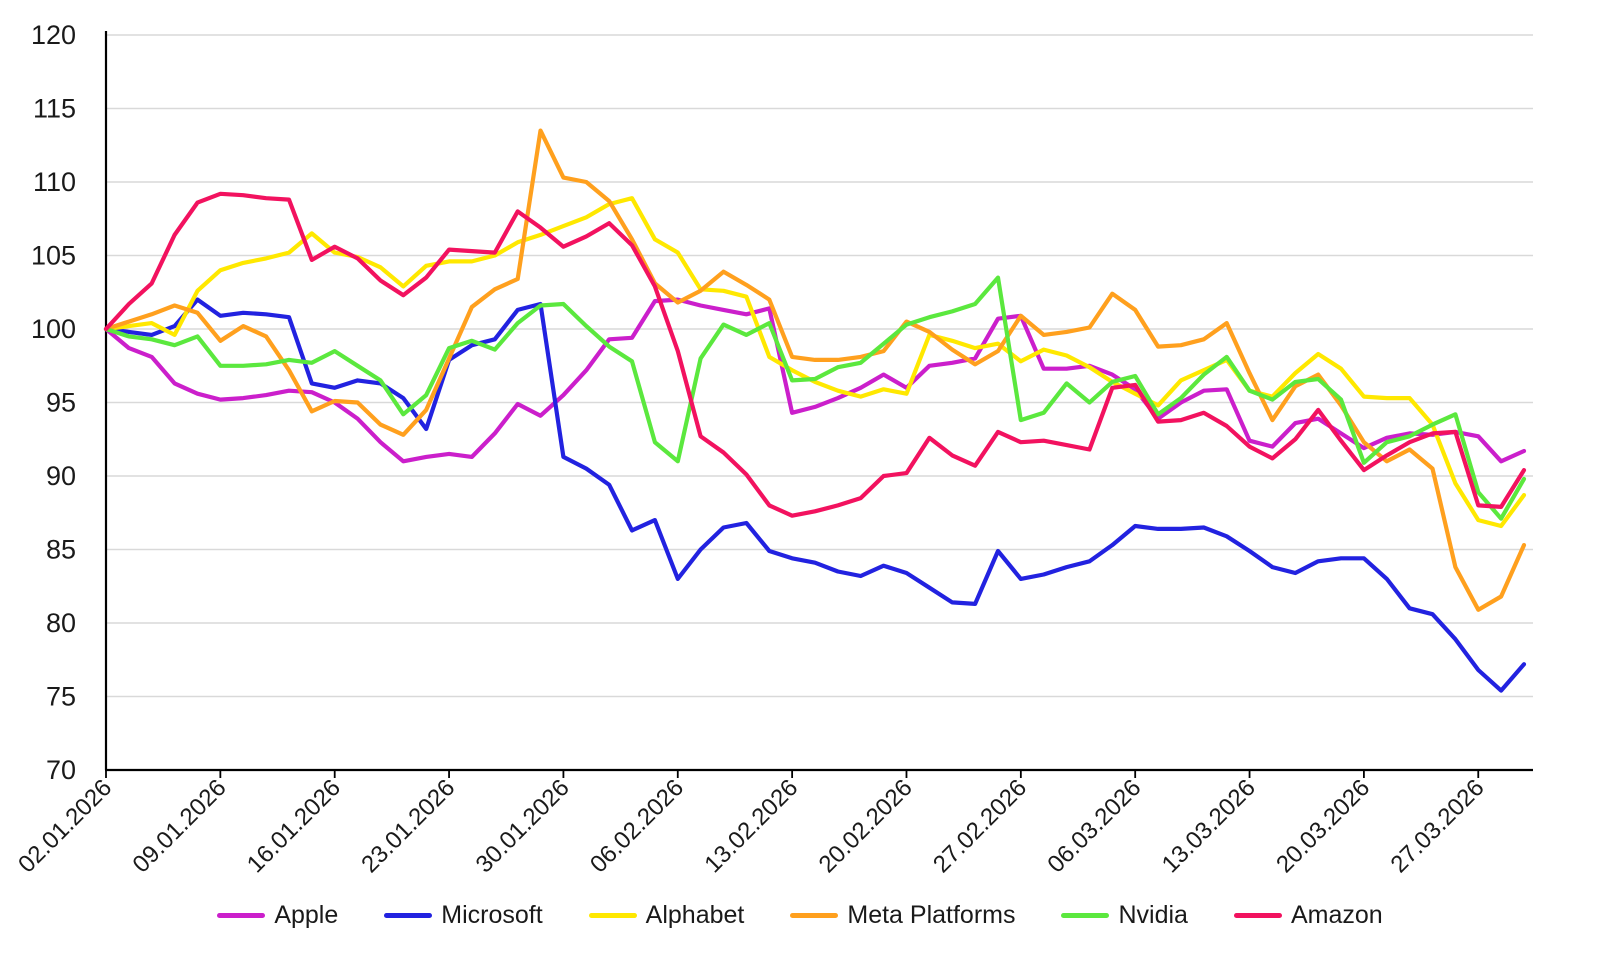  I want to click on y-tick-label-115: 115, so click(54, 109).